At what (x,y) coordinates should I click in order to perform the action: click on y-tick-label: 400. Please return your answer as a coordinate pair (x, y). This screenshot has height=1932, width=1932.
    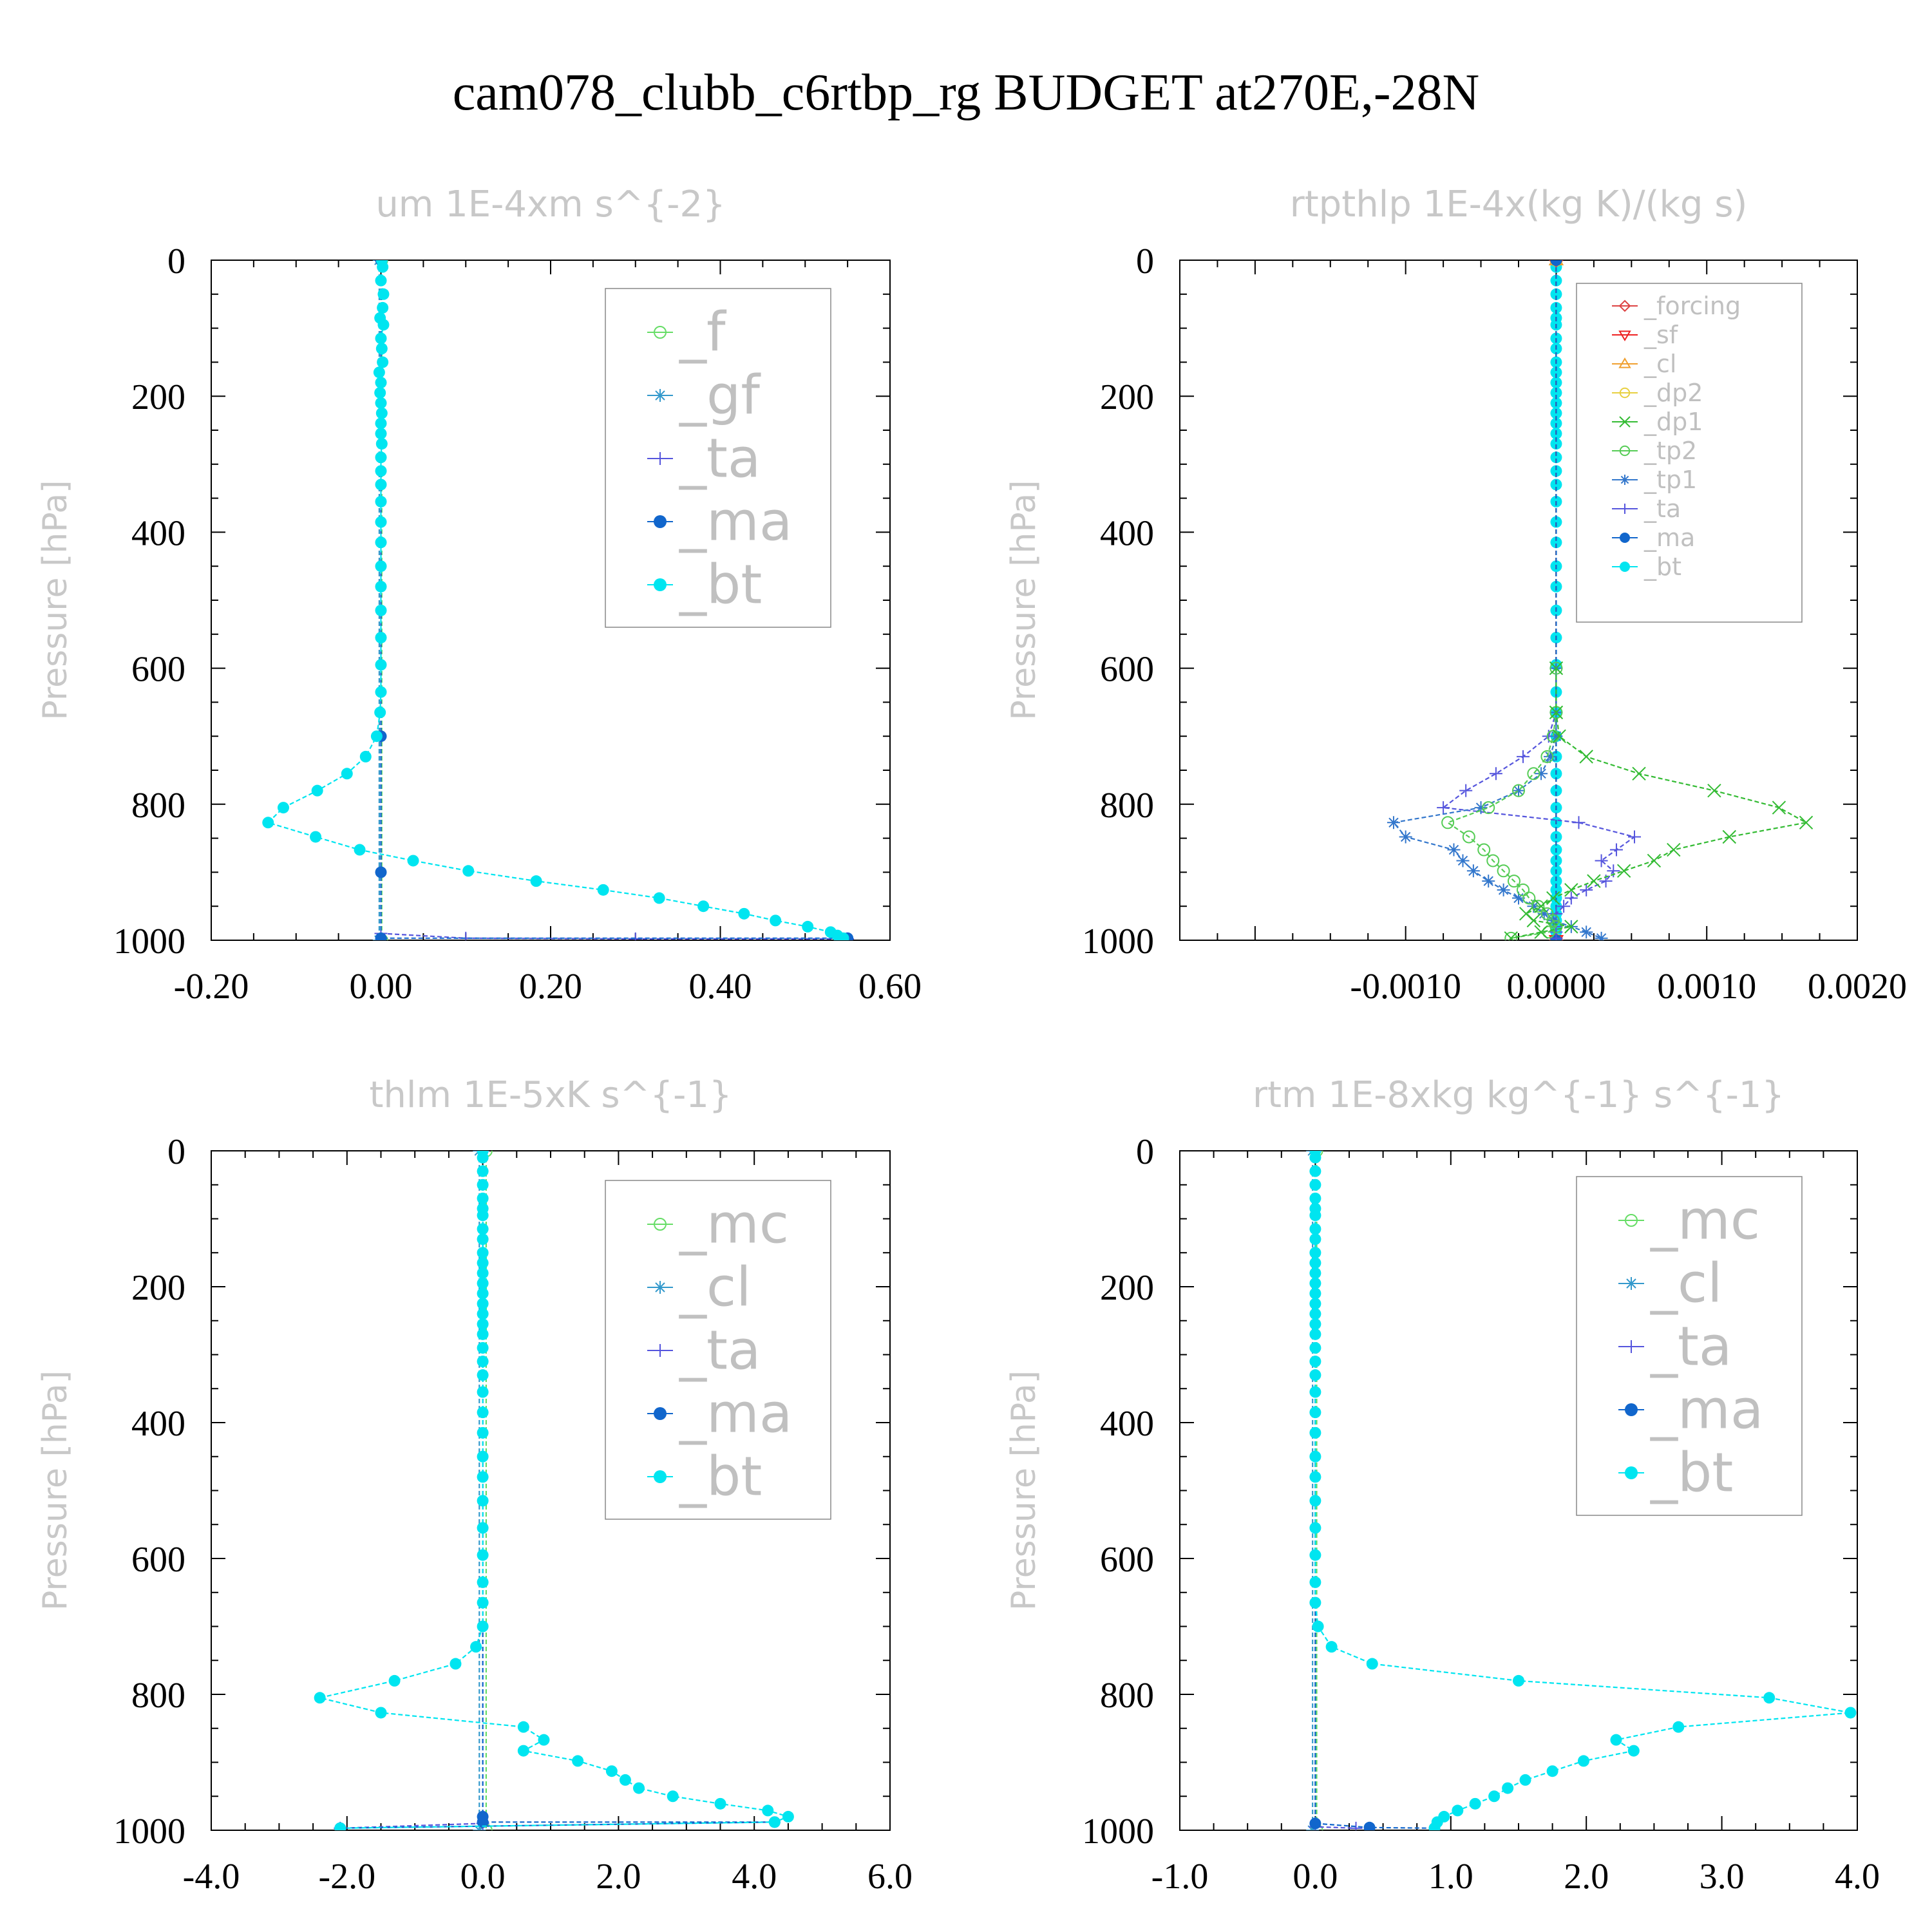
    Looking at the image, I should click on (158, 533).